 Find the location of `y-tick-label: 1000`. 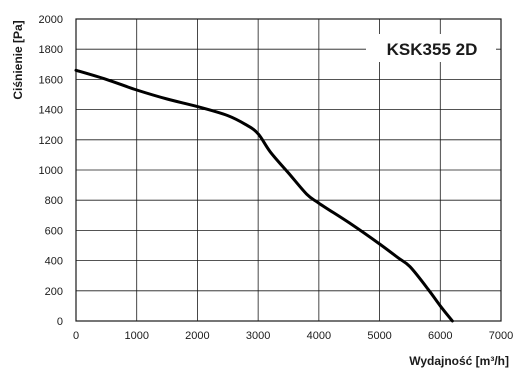

y-tick-label: 1000 is located at coordinates (51, 171).